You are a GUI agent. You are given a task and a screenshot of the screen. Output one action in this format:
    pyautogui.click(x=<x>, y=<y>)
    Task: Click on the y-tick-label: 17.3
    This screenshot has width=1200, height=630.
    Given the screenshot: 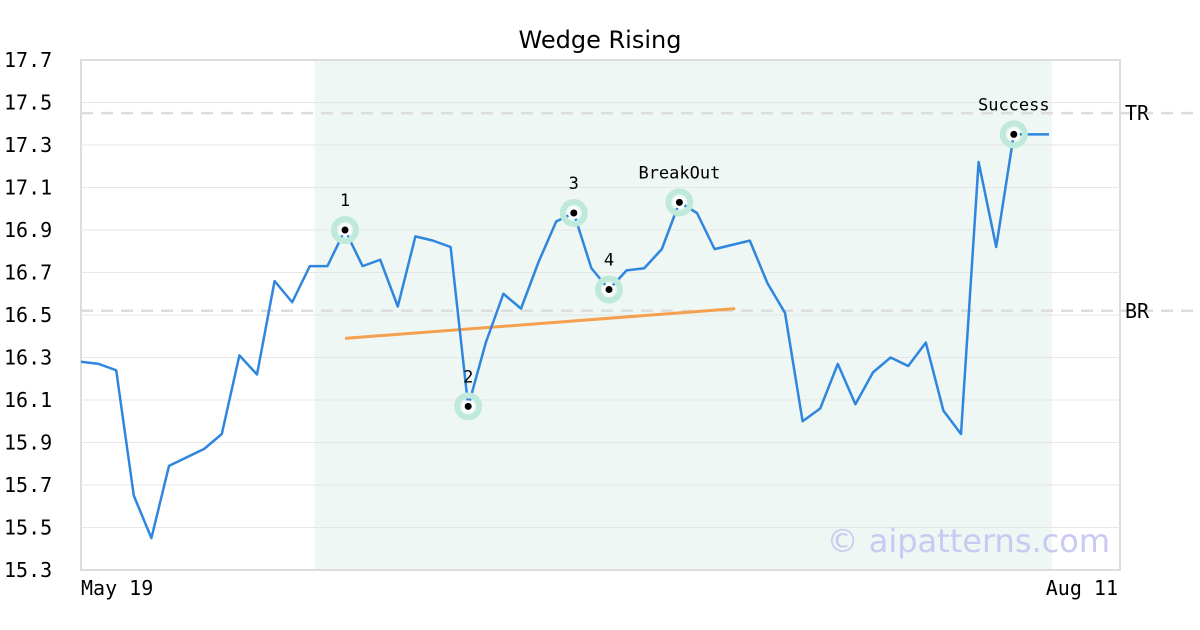 What is the action you would take?
    pyautogui.click(x=28, y=145)
    